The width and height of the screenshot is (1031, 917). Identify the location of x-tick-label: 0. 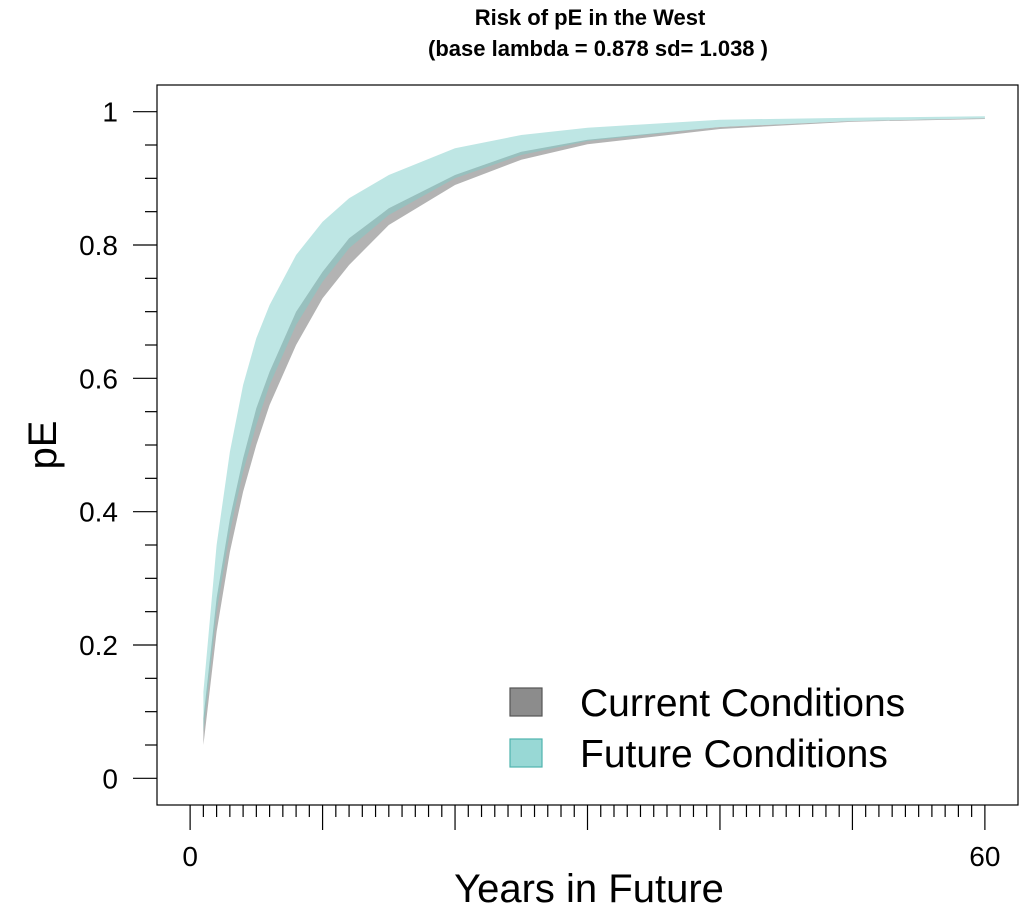
(190, 856).